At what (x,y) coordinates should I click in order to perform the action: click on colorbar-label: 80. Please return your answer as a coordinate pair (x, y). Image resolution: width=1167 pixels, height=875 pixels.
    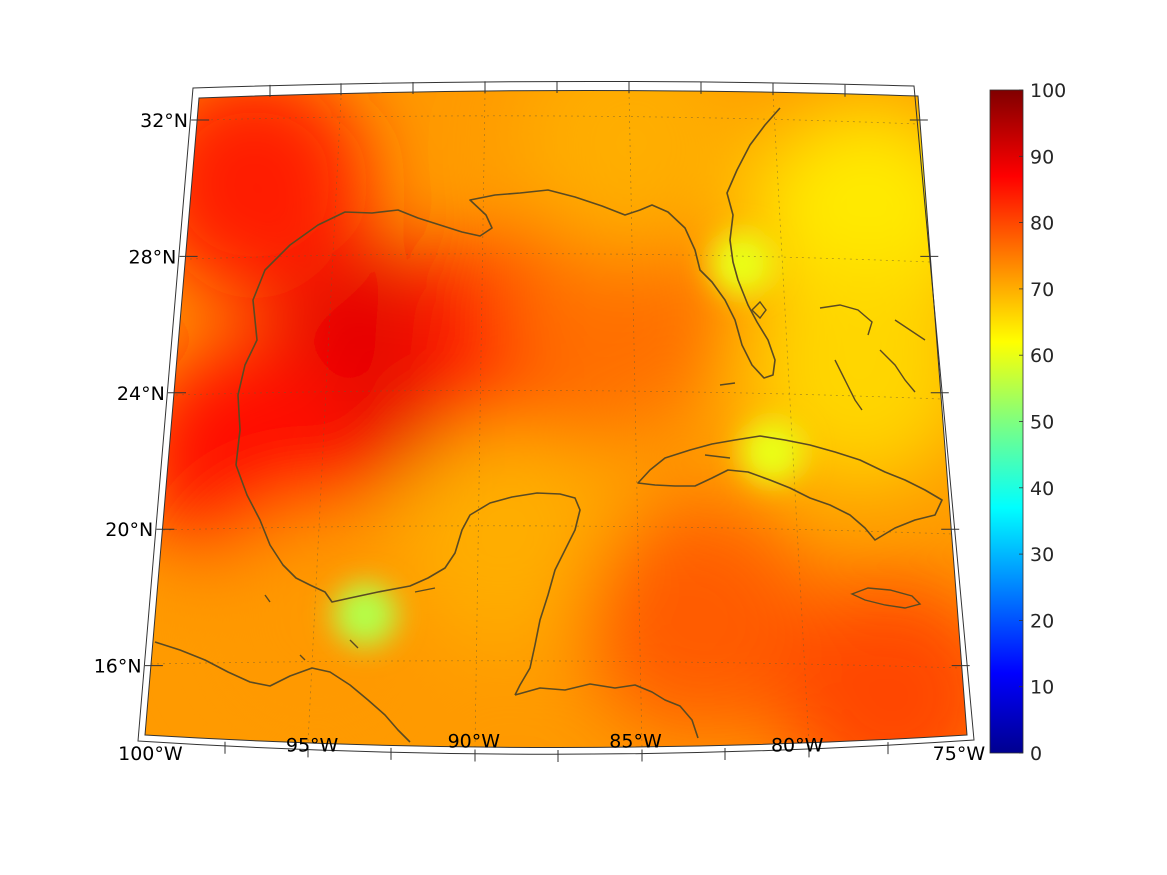
    Looking at the image, I should click on (1042, 224).